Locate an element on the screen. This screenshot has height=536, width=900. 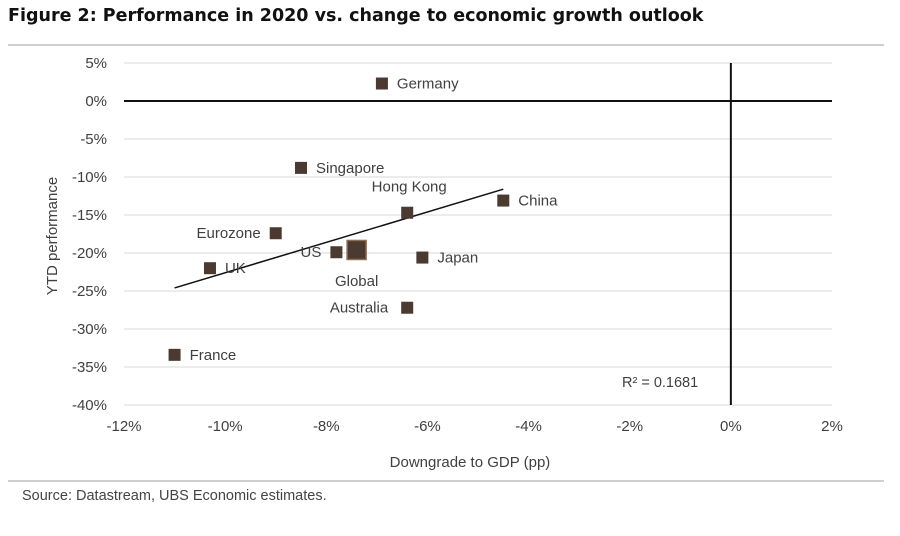
y-axis-label: YTD performance is located at coordinates (52, 236).